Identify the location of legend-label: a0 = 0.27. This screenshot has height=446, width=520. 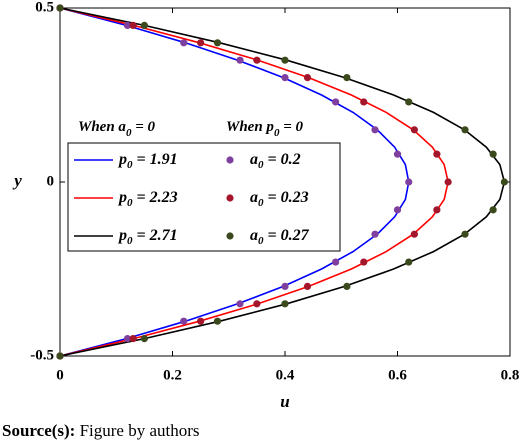
(280, 237).